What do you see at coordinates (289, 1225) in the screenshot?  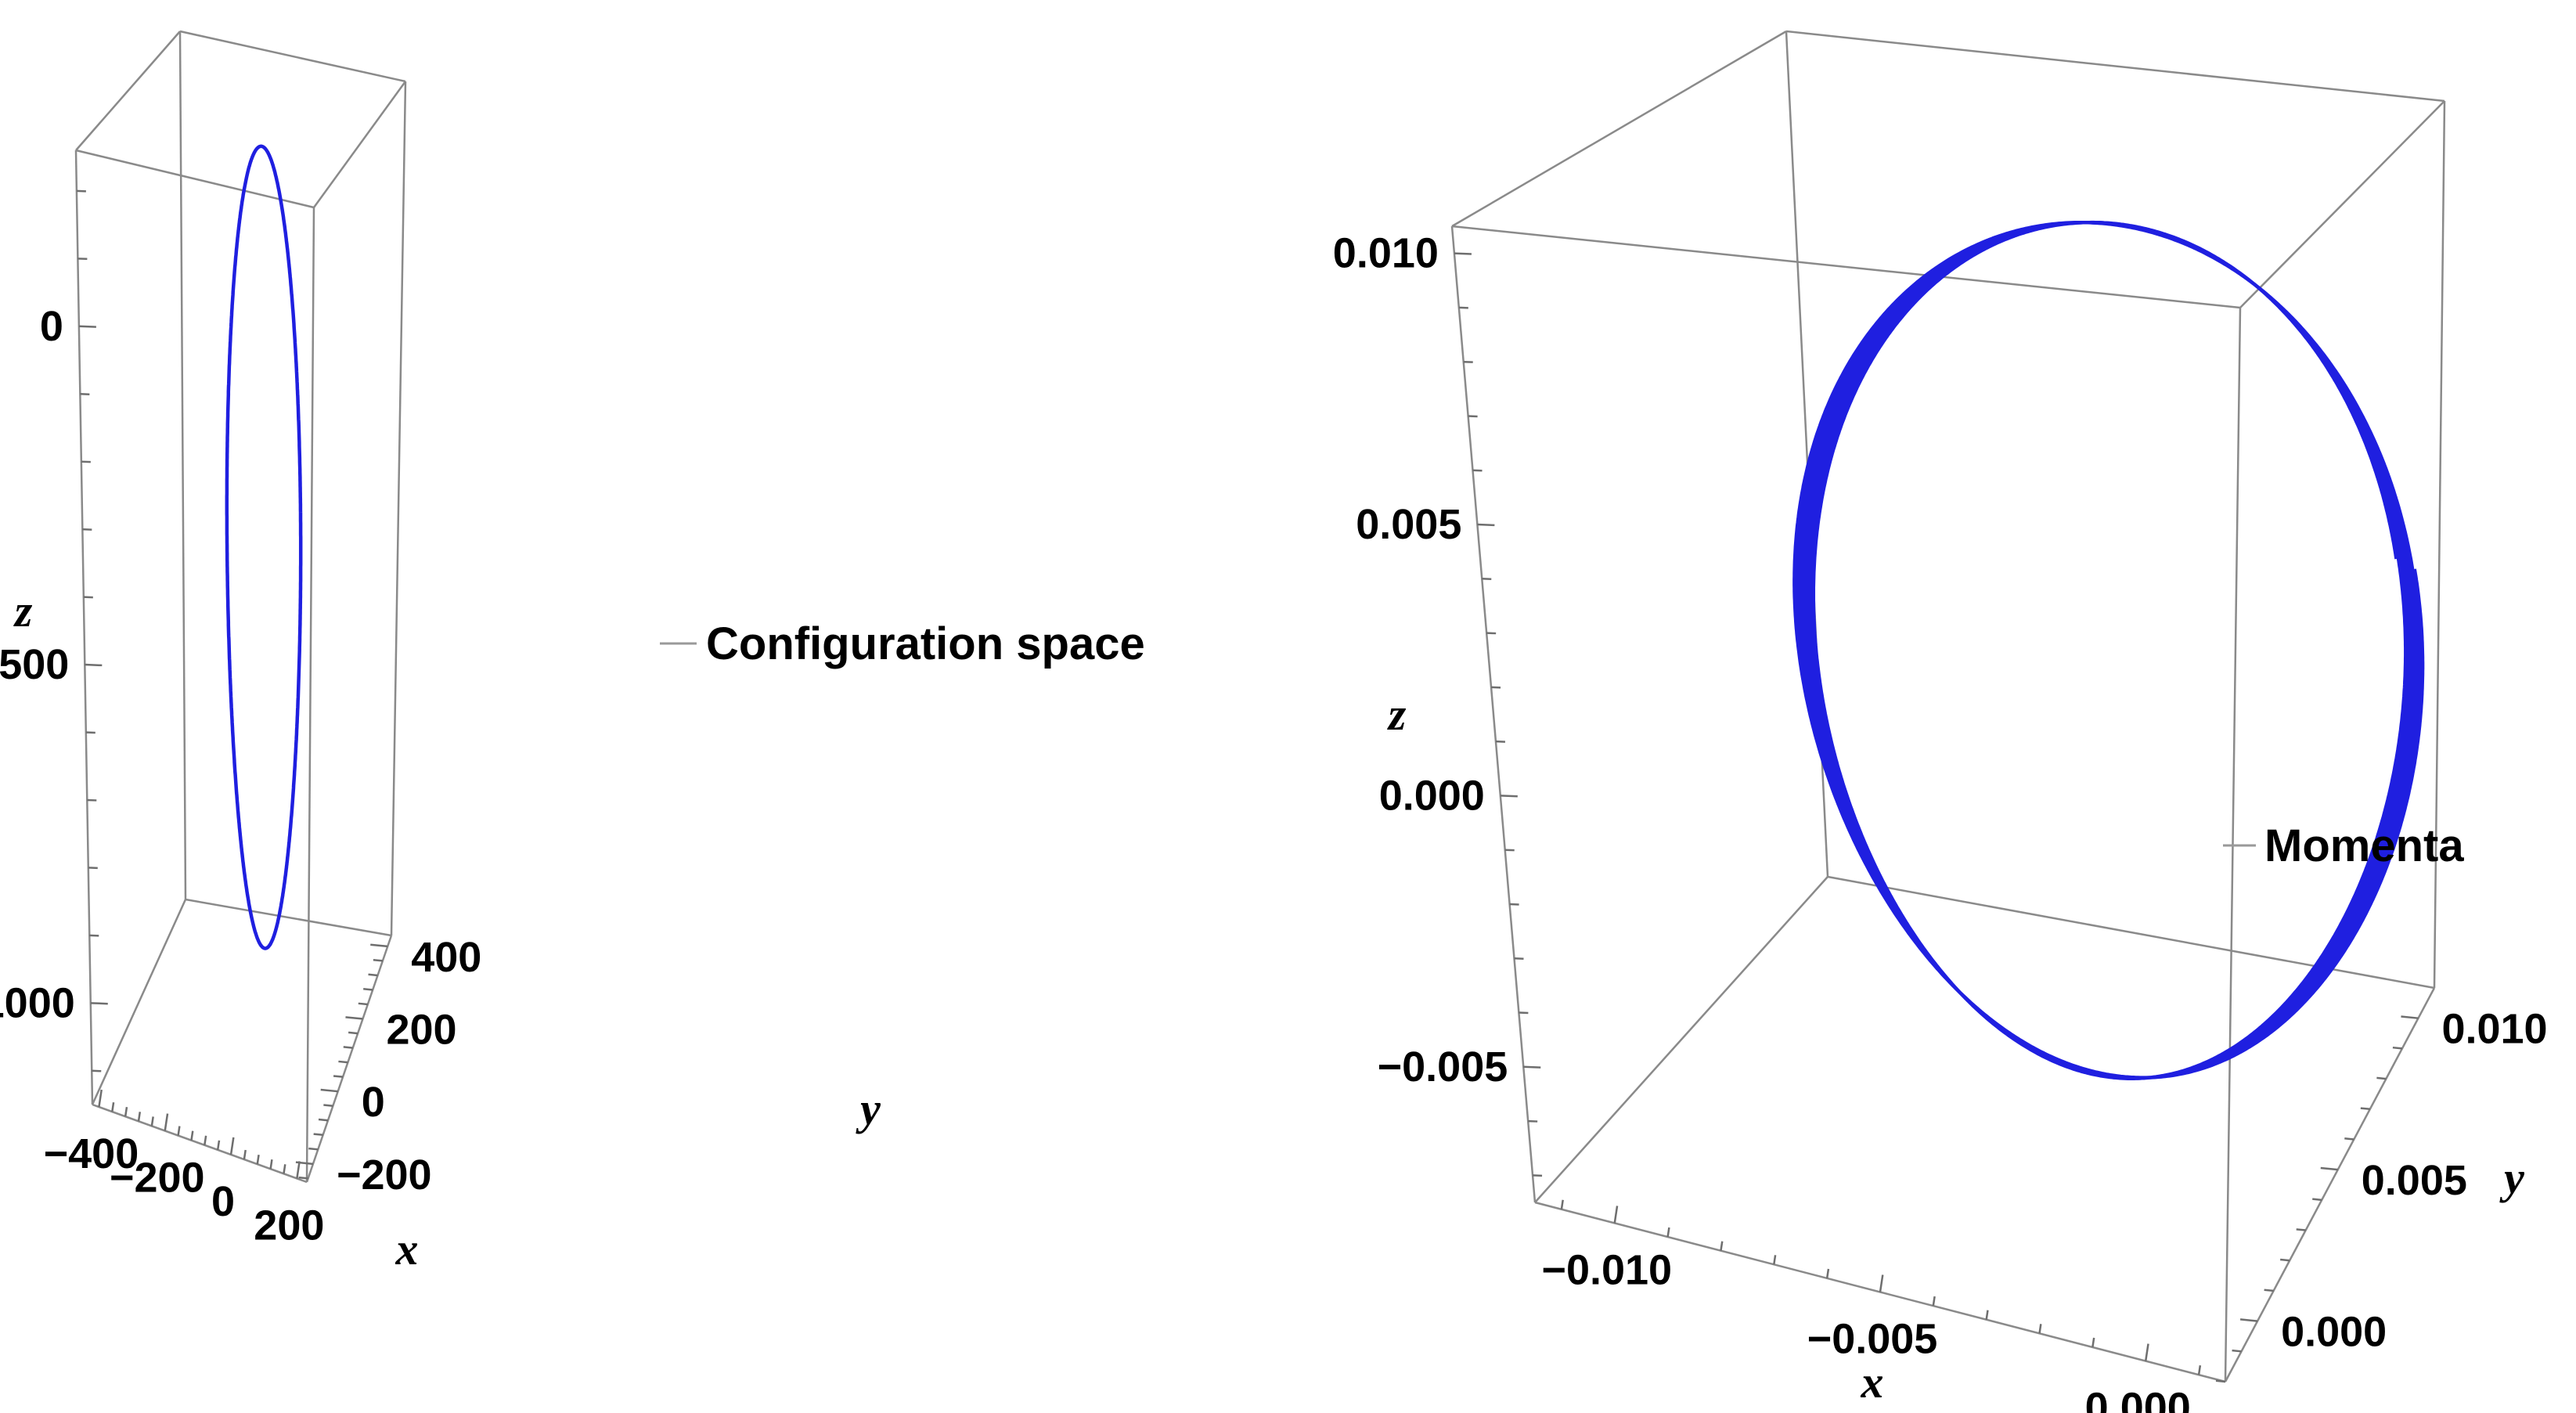 I see `x-tick-label: 200` at bounding box center [289, 1225].